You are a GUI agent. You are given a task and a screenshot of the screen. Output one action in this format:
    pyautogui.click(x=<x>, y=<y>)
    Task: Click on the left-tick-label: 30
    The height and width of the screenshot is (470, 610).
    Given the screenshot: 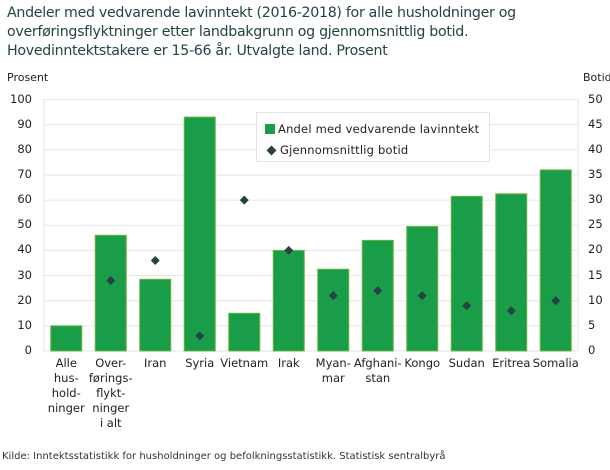 What is the action you would take?
    pyautogui.click(x=24, y=274)
    